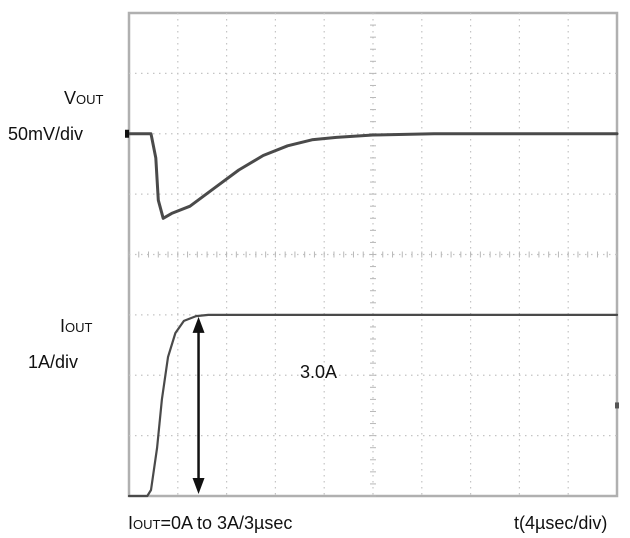 This screenshot has width=630, height=538. I want to click on iout-scale-label: 1A/div, so click(53, 362).